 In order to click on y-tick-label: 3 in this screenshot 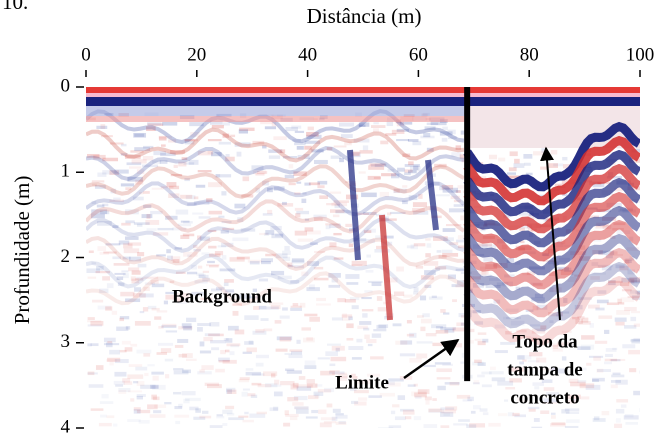, I will do `click(66, 341)`.